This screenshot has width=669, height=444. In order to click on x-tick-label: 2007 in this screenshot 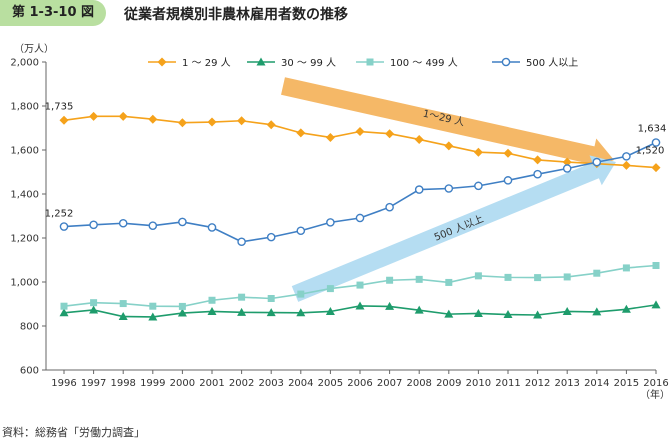, I will do `click(389, 383)`.